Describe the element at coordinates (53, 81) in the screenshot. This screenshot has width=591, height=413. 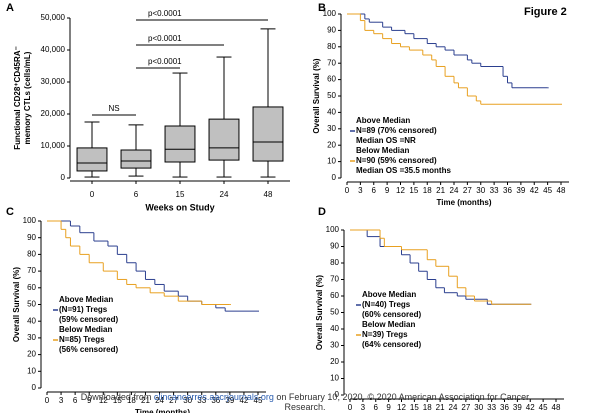
I see `y-tick-label: 30,000` at that location.